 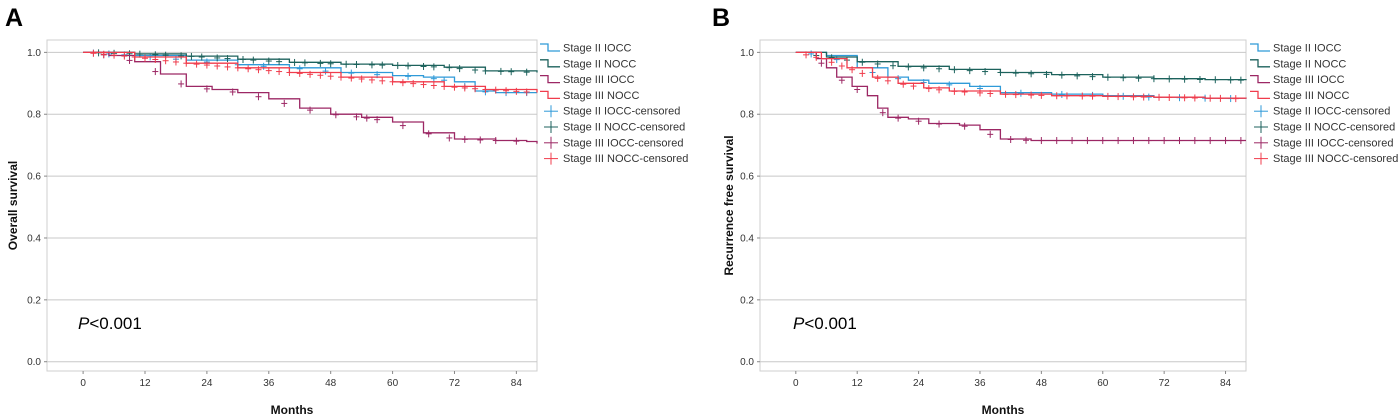 I want to click on y-axis-title: Recurrence free survival, so click(x=729, y=205).